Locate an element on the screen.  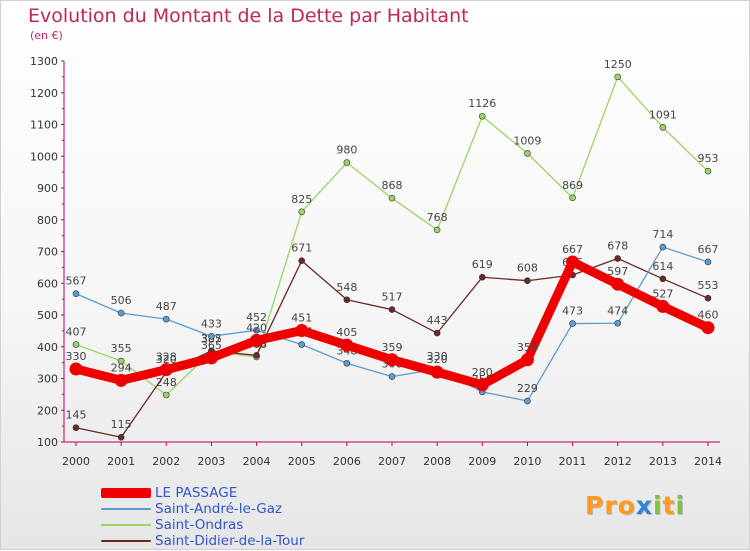
data-label: 980 is located at coordinates (346, 150).